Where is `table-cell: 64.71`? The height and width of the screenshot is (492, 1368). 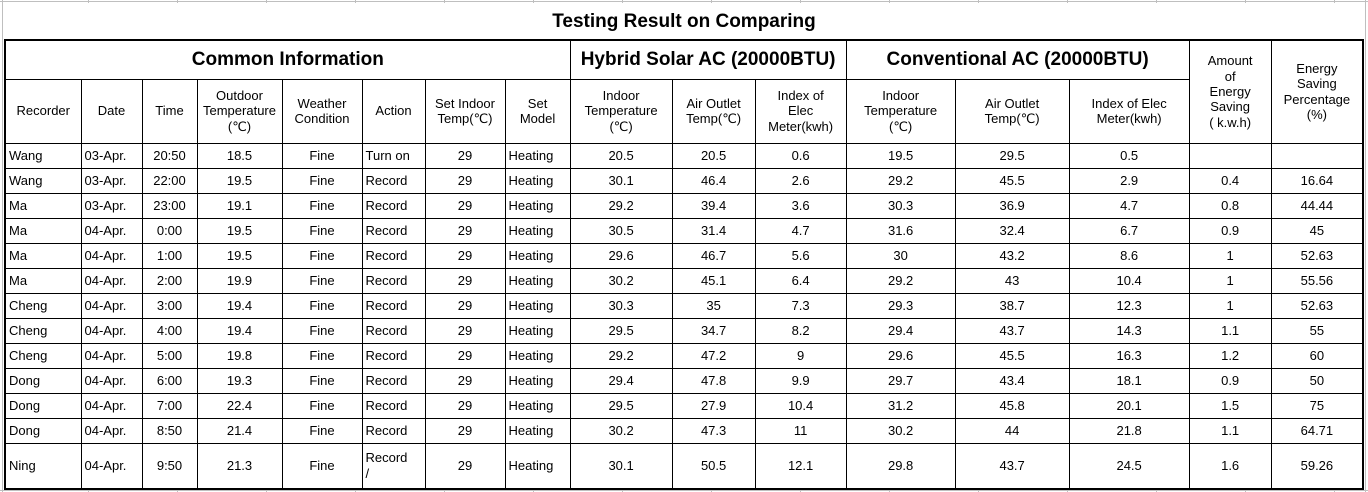
table-cell: 64.71 is located at coordinates (1317, 430).